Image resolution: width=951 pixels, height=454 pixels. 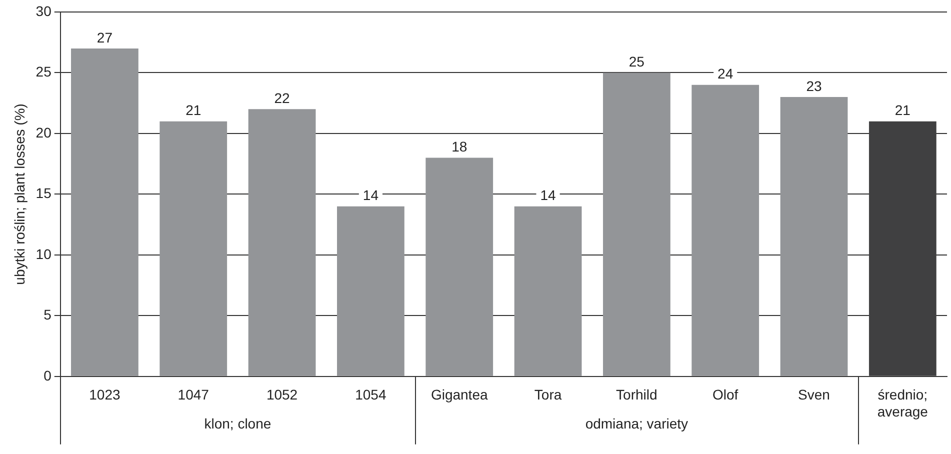 I want to click on x-tick-label: 1023, so click(x=104, y=394).